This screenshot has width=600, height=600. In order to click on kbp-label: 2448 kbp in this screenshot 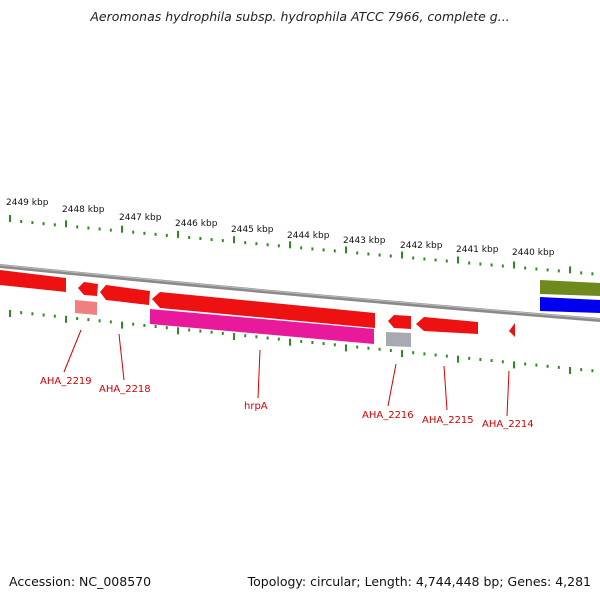, I will do `click(83, 210)`.